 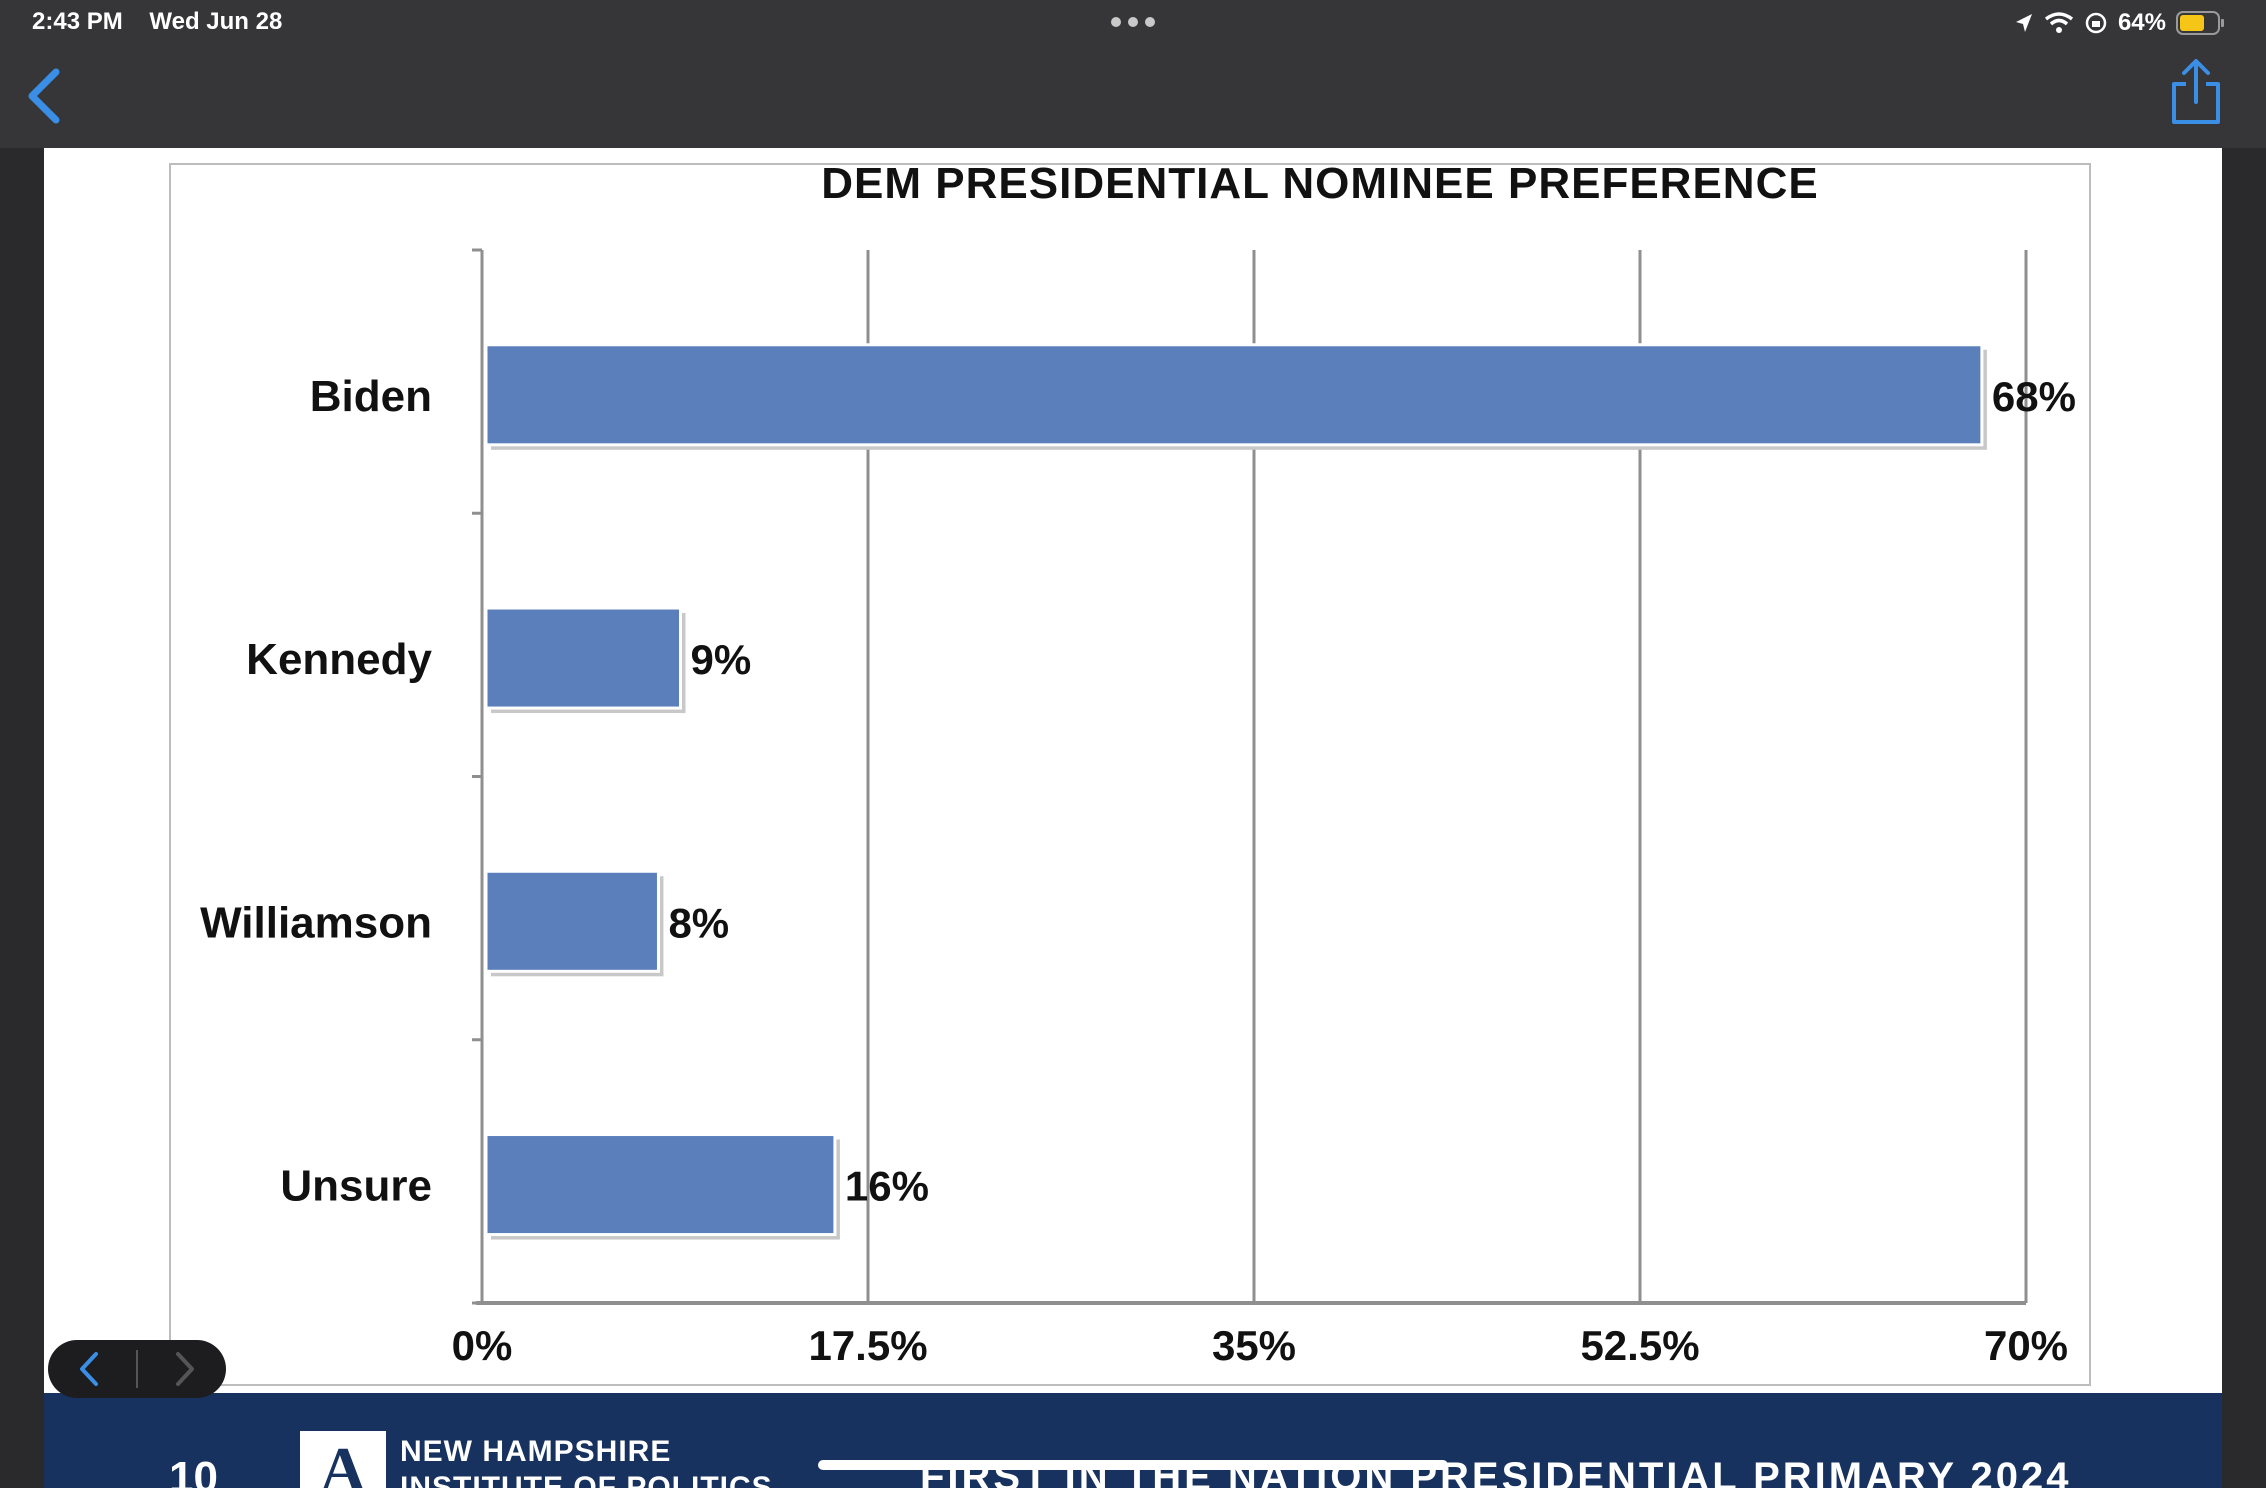 What do you see at coordinates (371, 396) in the screenshot?
I see `category-label: Biden` at bounding box center [371, 396].